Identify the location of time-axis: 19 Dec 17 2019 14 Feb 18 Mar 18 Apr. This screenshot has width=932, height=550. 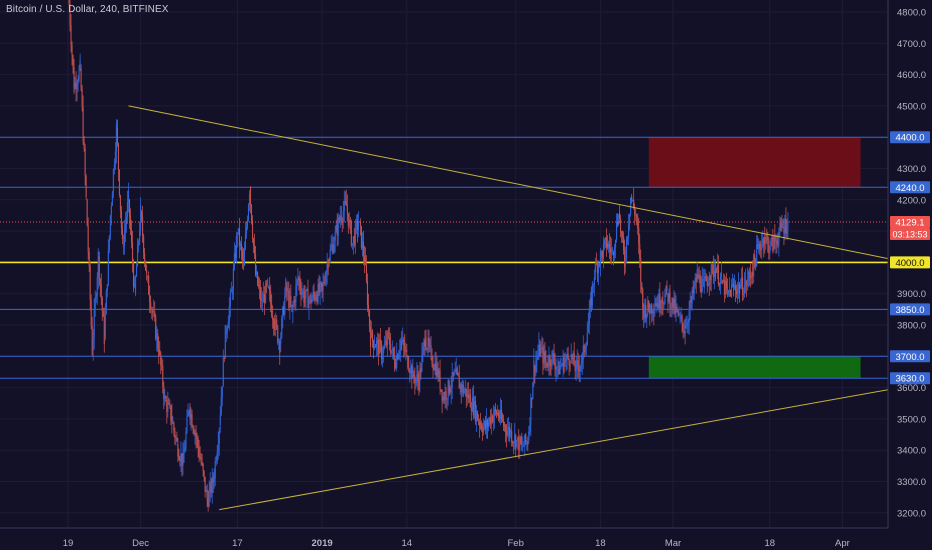
(444, 538).